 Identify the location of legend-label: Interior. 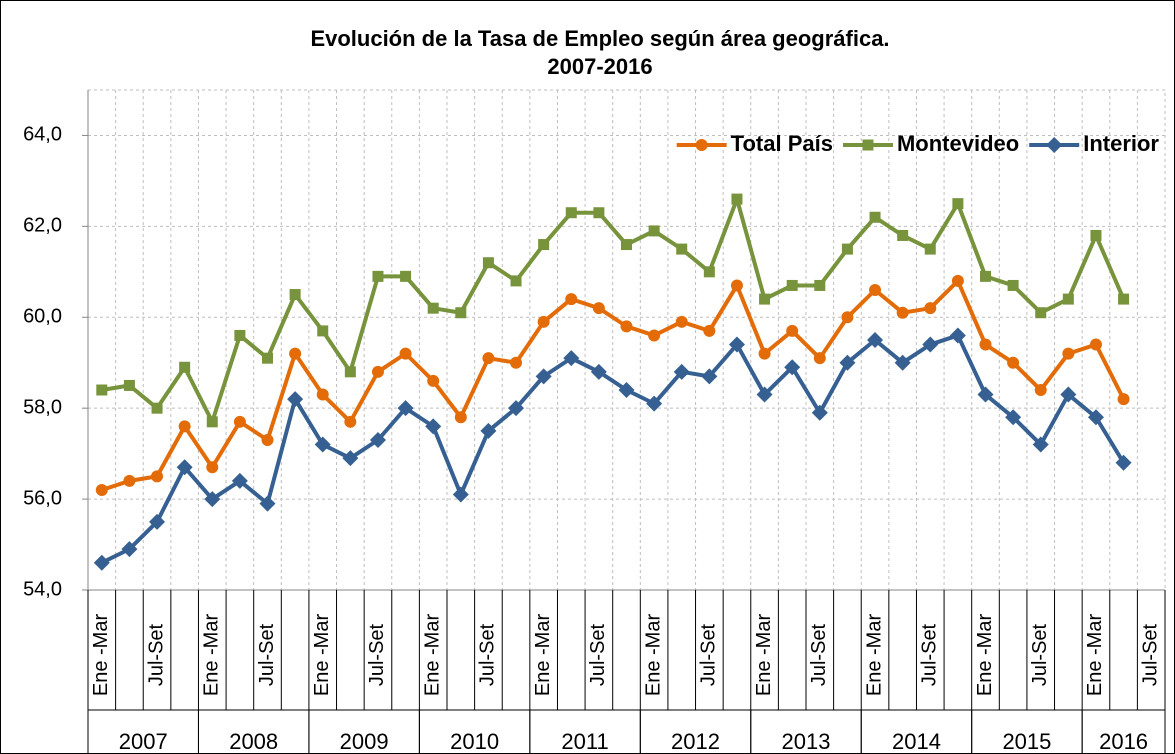
(1121, 143).